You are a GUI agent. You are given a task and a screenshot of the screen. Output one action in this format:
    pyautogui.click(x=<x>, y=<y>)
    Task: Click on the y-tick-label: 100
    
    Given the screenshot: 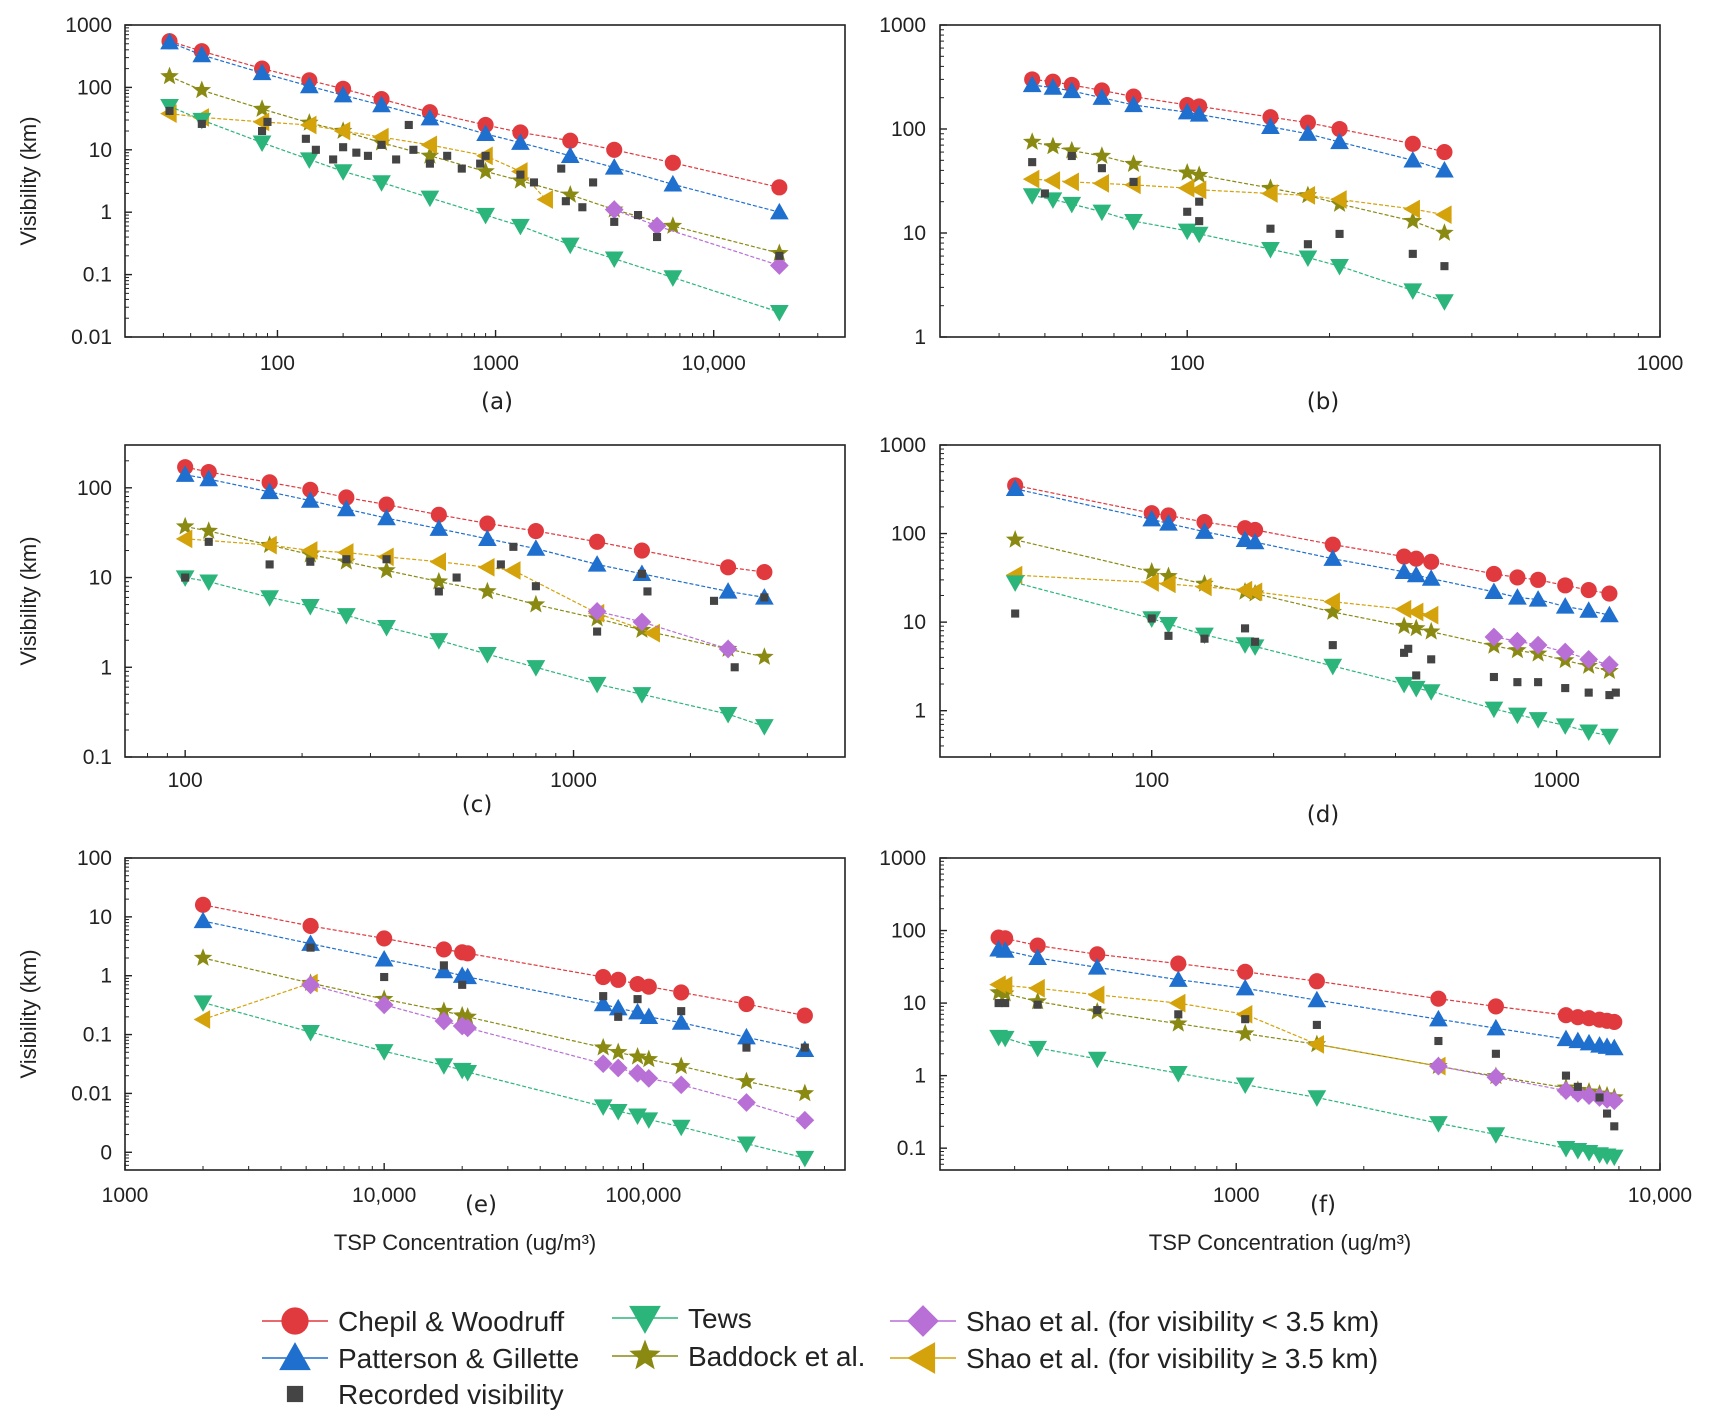 What is the action you would take?
    pyautogui.click(x=908, y=931)
    